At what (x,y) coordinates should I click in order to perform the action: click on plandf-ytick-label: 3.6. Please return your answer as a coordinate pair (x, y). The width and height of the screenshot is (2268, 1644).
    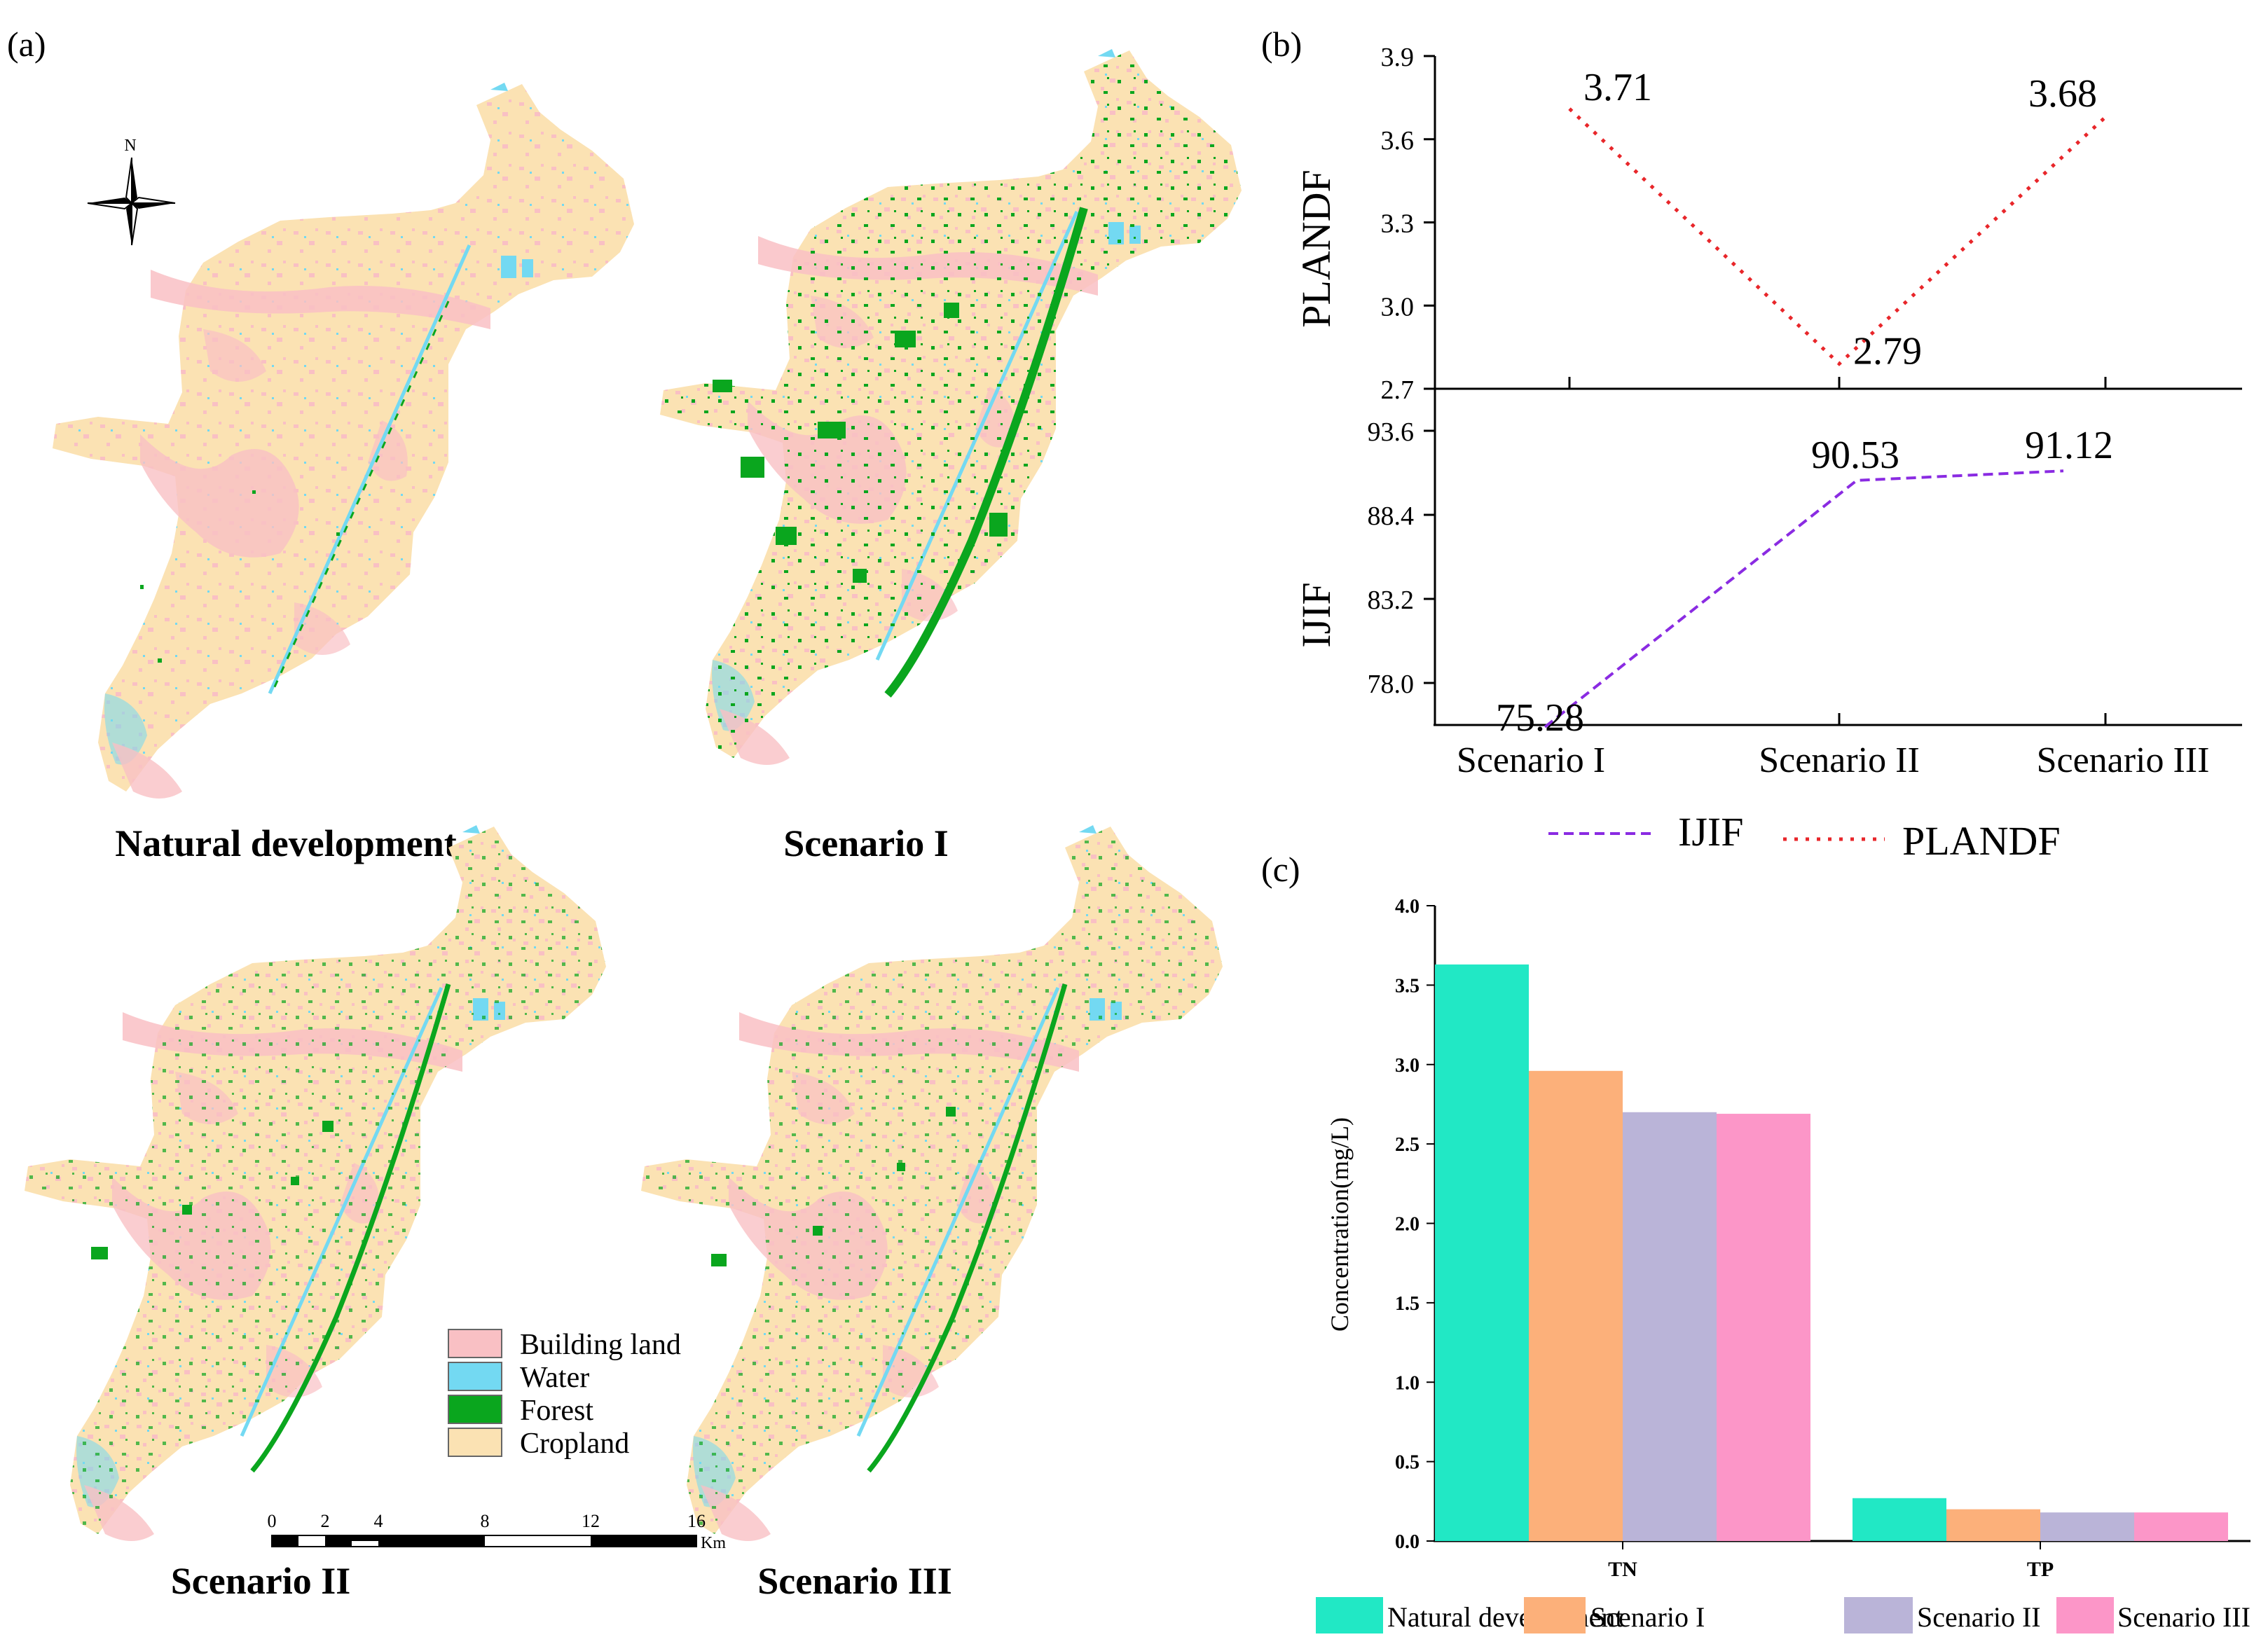
    Looking at the image, I should click on (1398, 141).